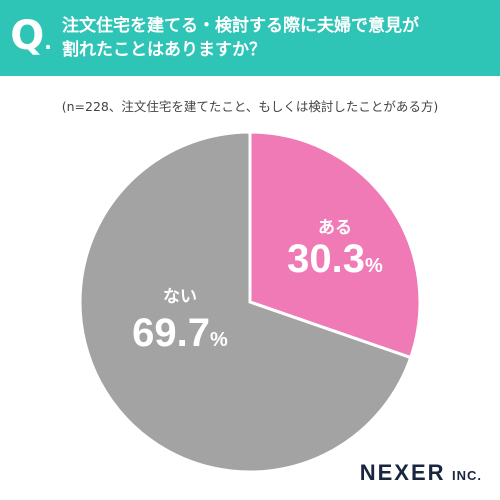 The height and width of the screenshot is (500, 500). I want to click on sample-note: (n=228、注文住宅を建てたこと、もしくは検討したことがある方), so click(250, 106).